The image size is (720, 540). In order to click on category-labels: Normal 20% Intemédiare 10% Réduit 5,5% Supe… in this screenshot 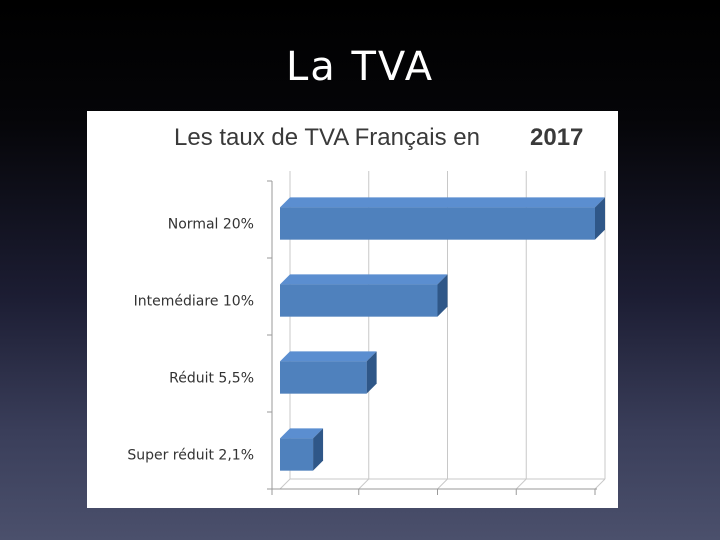, I will do `click(190, 340)`.